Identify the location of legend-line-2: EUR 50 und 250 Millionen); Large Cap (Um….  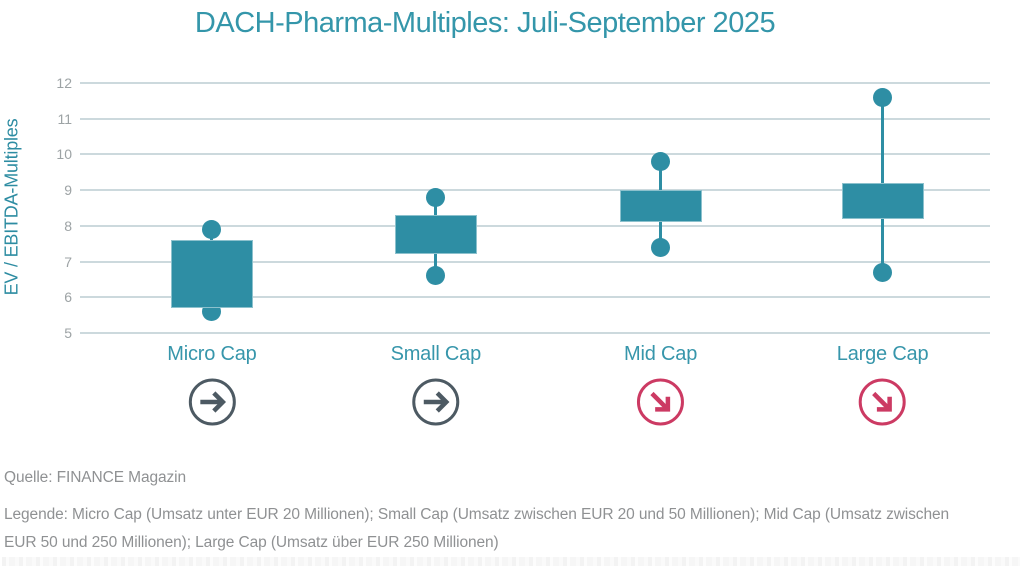
(251, 542).